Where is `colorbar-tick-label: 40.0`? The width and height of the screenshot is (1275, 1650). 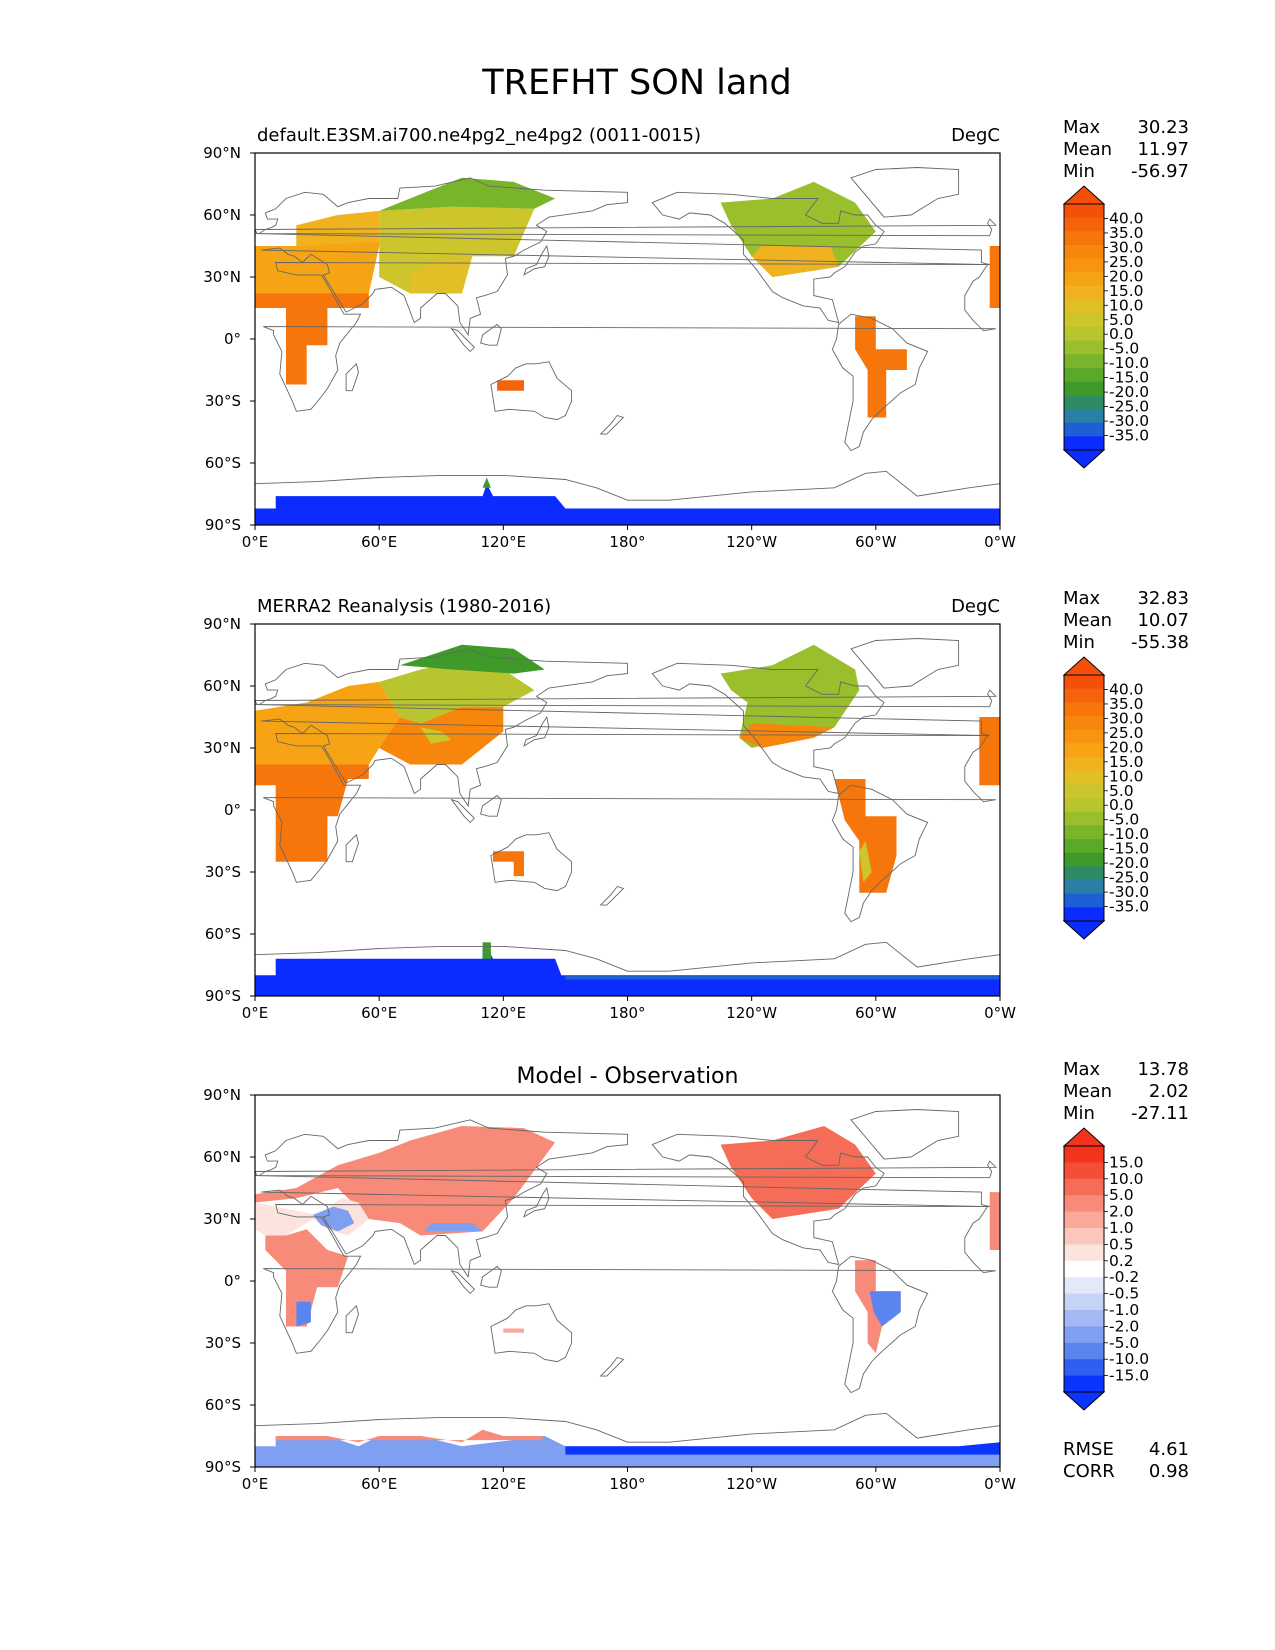
colorbar-tick-label: 40.0 is located at coordinates (1126, 218).